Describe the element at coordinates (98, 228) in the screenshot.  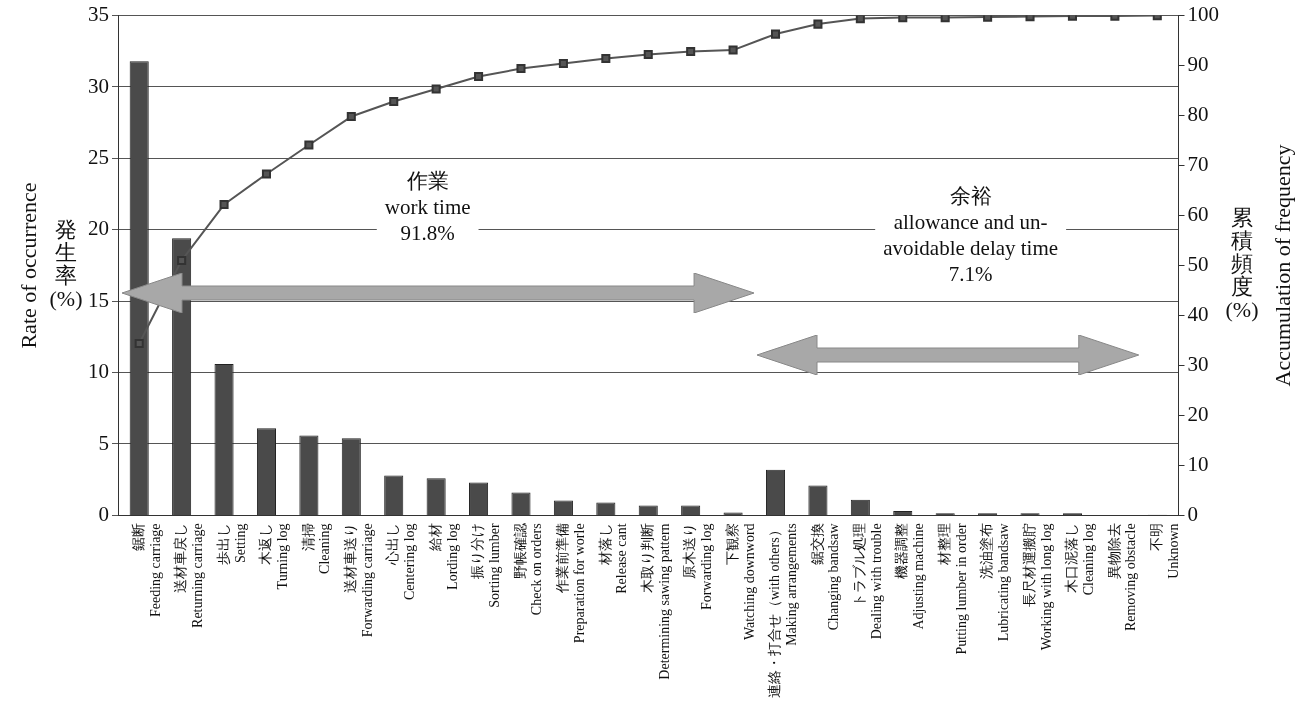
I see `y-tick-label: 20` at that location.